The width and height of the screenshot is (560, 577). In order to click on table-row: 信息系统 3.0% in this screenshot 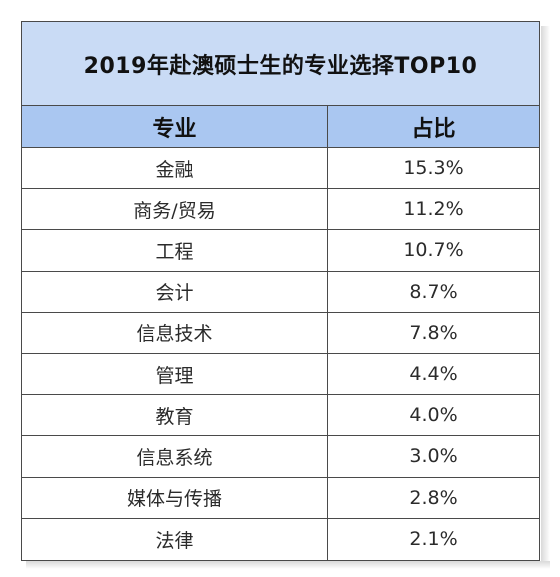, I will do `click(280, 457)`.